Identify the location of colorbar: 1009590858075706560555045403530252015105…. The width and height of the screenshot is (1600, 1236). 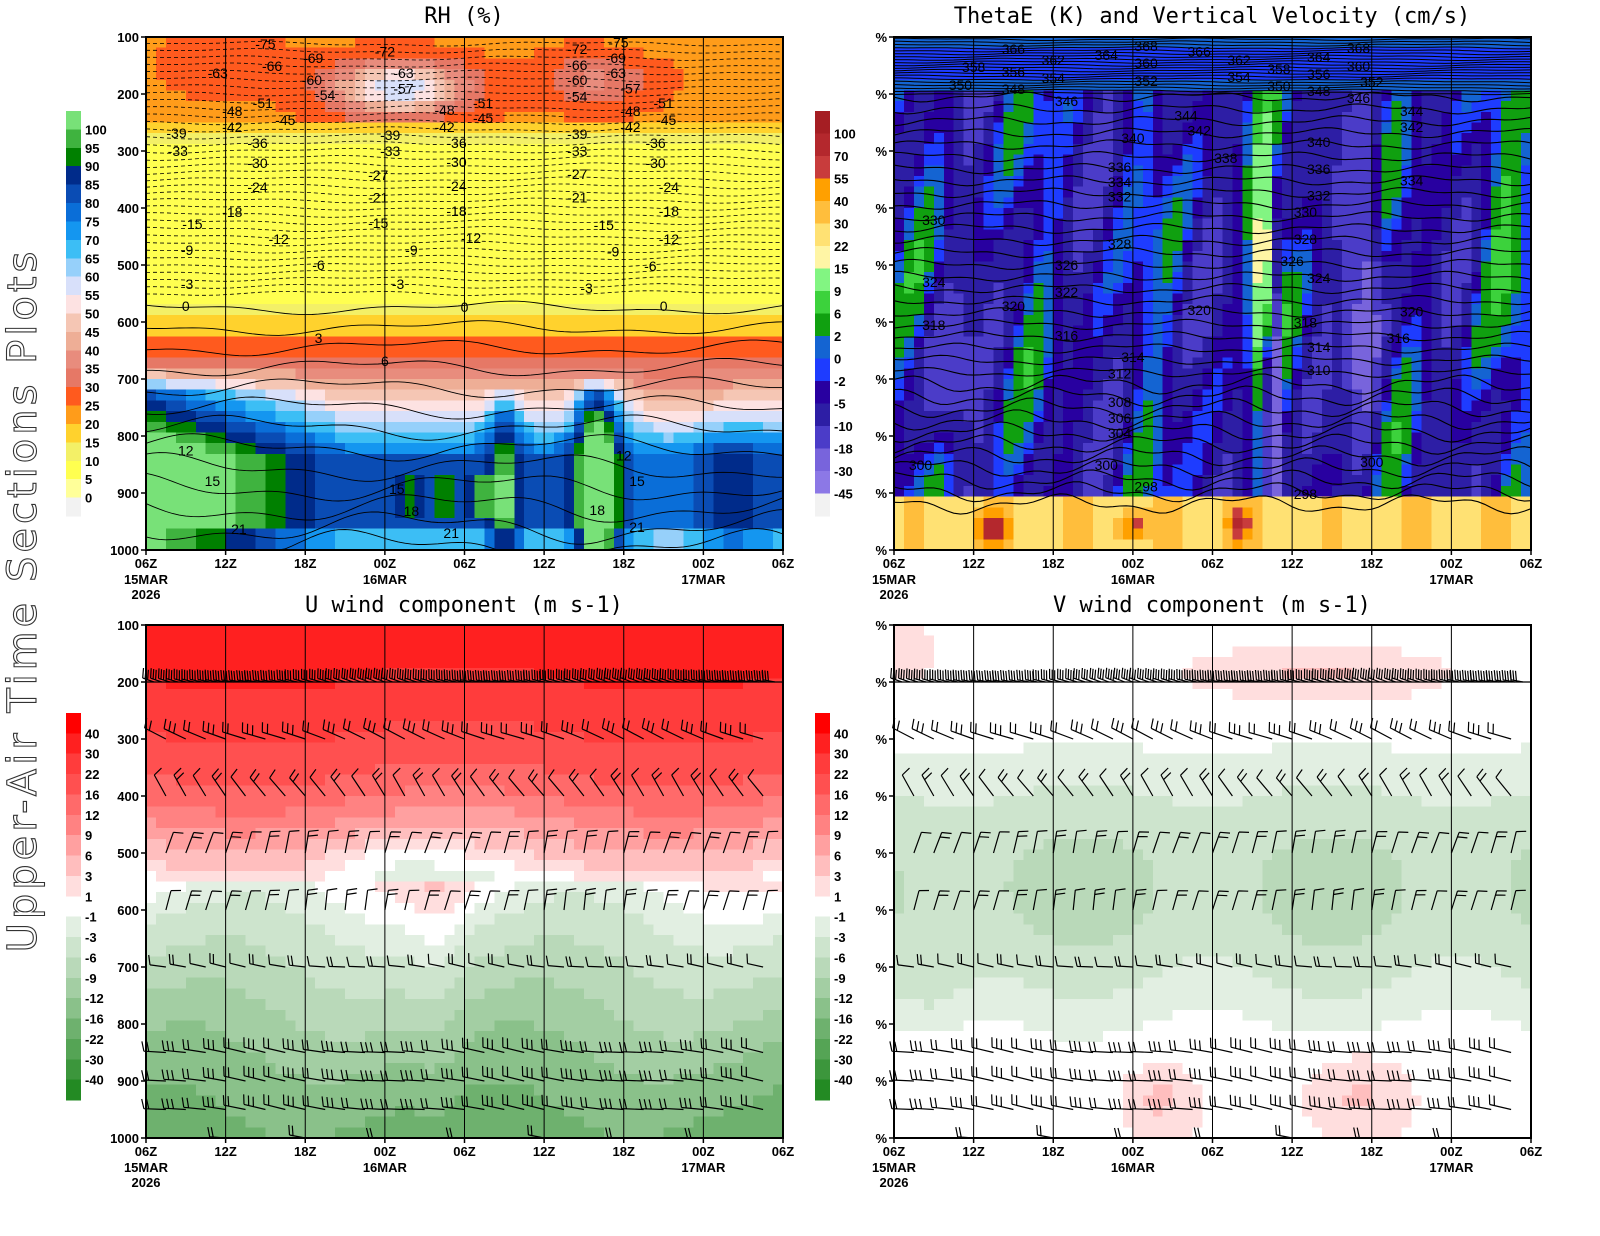
(86, 314).